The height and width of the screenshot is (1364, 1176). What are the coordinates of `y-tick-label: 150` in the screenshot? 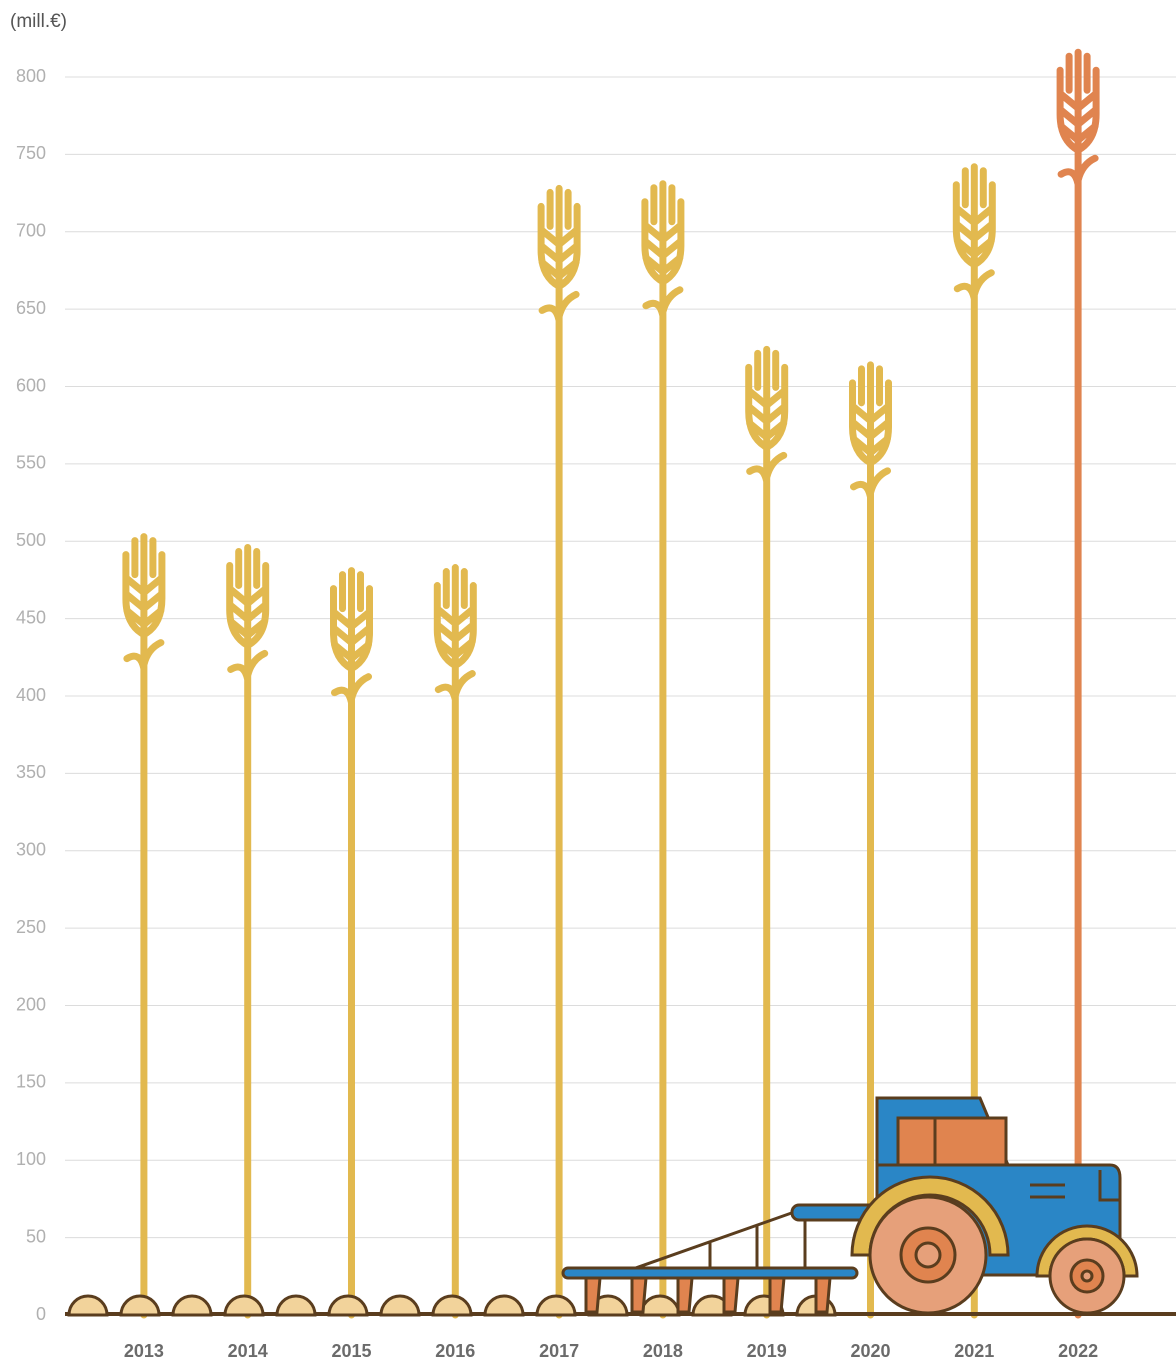 It's located at (31, 1082).